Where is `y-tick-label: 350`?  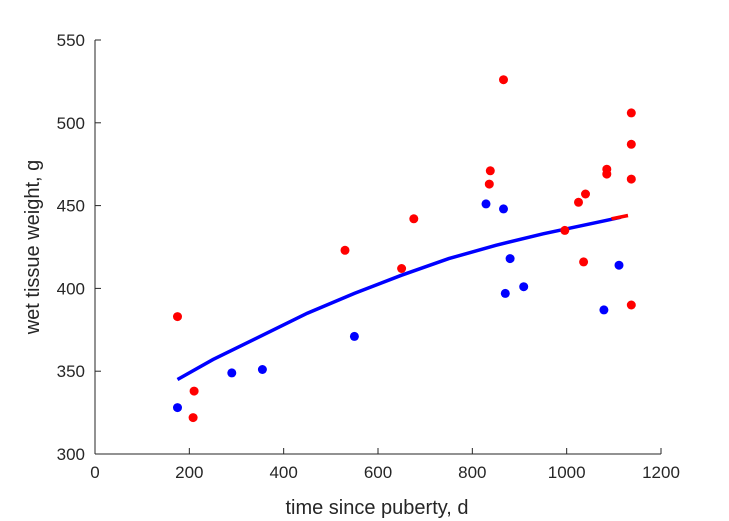
y-tick-label: 350 is located at coordinates (71, 371).